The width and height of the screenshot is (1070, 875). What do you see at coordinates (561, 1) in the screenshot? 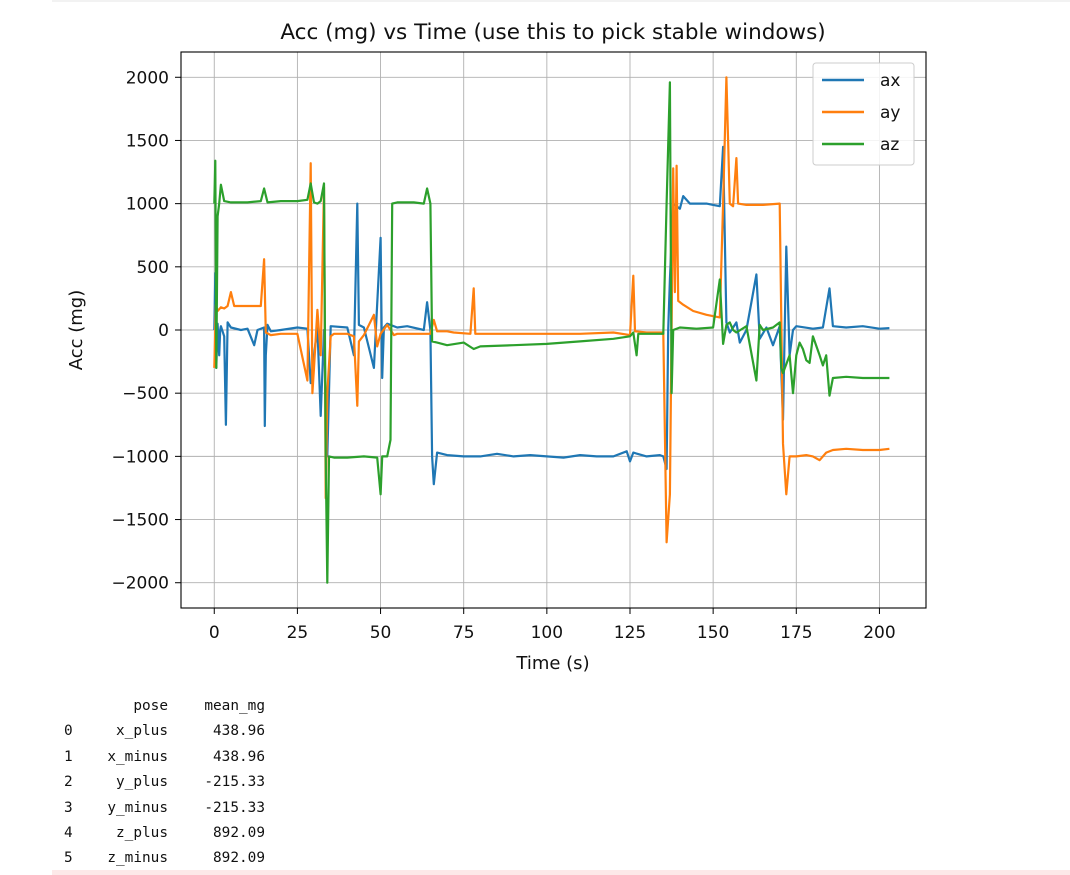
I see `output-top-rule` at bounding box center [561, 1].